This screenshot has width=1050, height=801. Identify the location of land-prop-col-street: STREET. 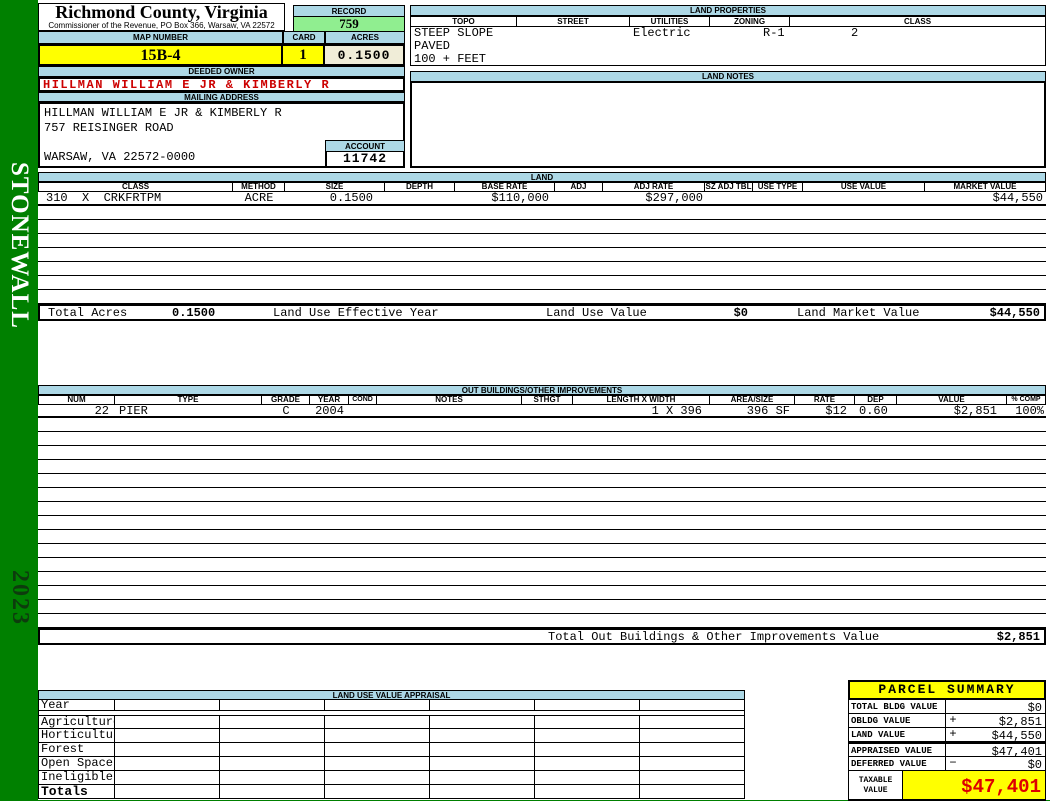
(573, 21).